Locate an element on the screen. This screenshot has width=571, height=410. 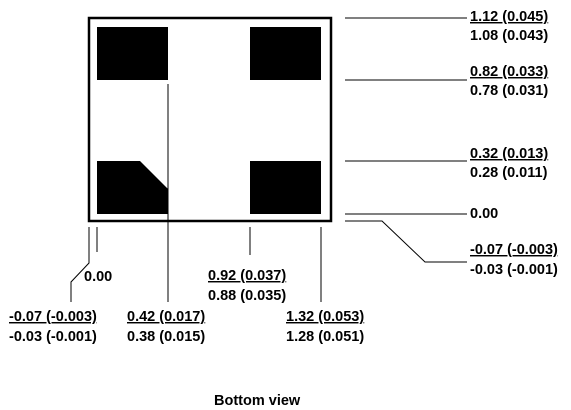
dim-label-042-min: 0.38 (0.015) is located at coordinates (166, 337).